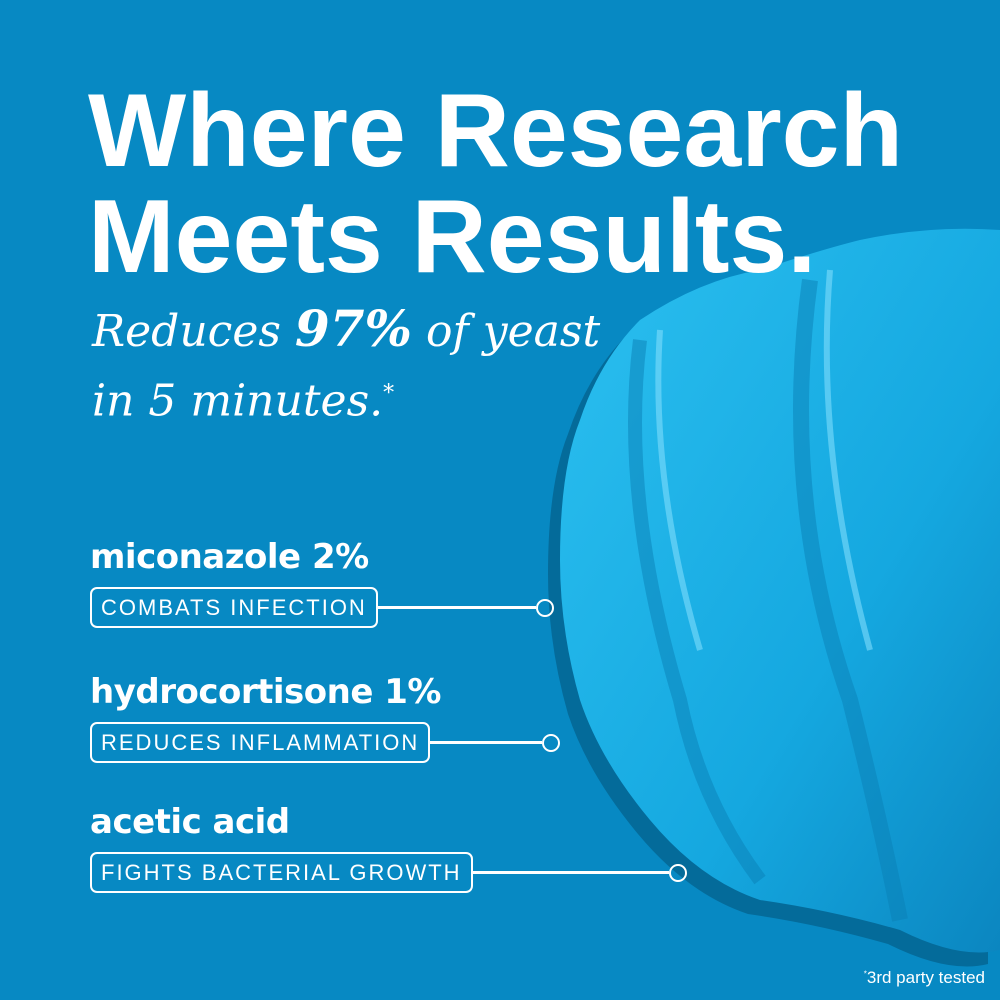 This screenshot has height=1000, width=1000. I want to click on ingredient-name: hydrocortisone 1%, so click(265, 692).